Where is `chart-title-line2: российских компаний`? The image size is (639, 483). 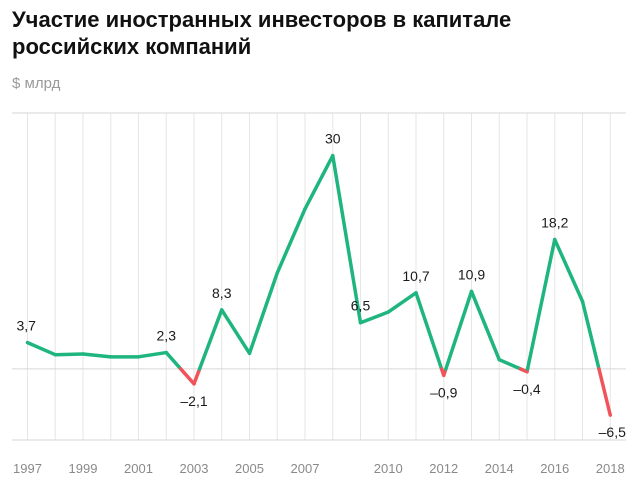
chart-title-line2: российских компаний is located at coordinates (132, 46).